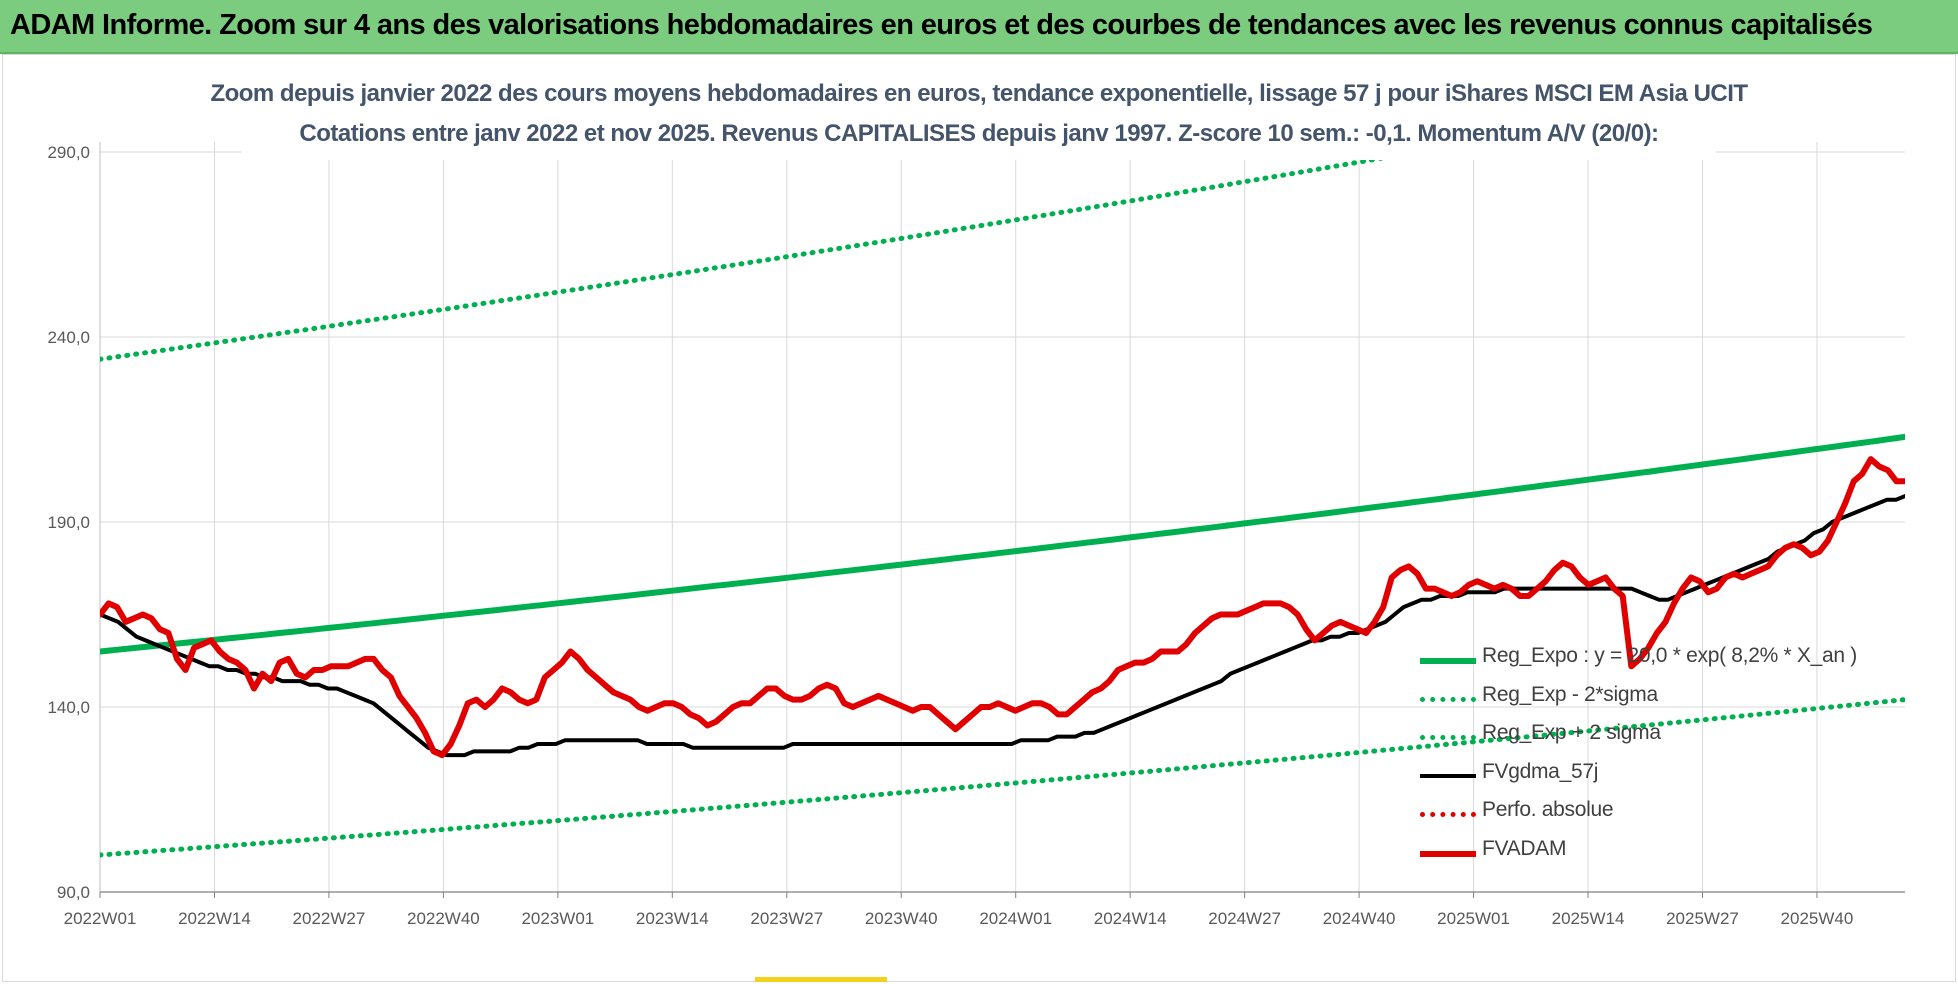 The width and height of the screenshot is (1958, 984). Describe the element at coordinates (1524, 848) in the screenshot. I see `legend-label: FVADAM` at that location.